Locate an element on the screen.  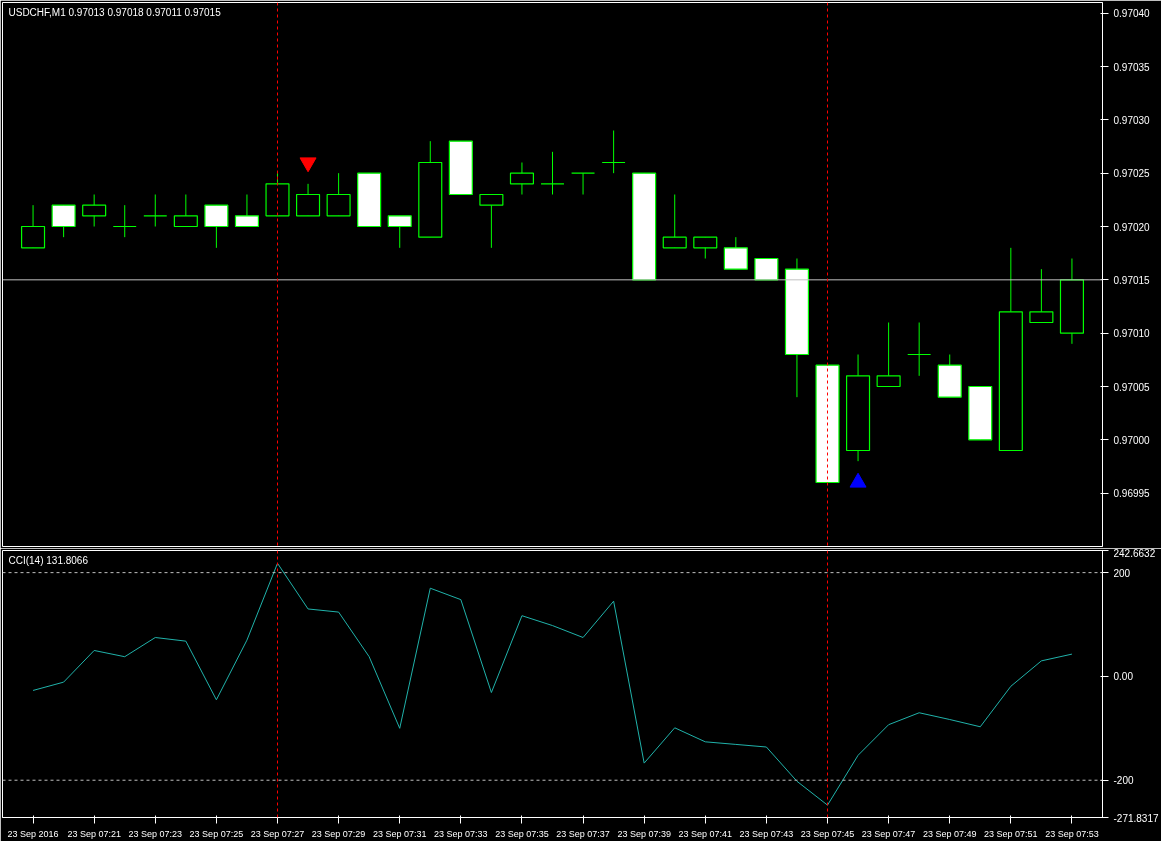
y-tick-label: 0.97015 is located at coordinates (1132, 280).